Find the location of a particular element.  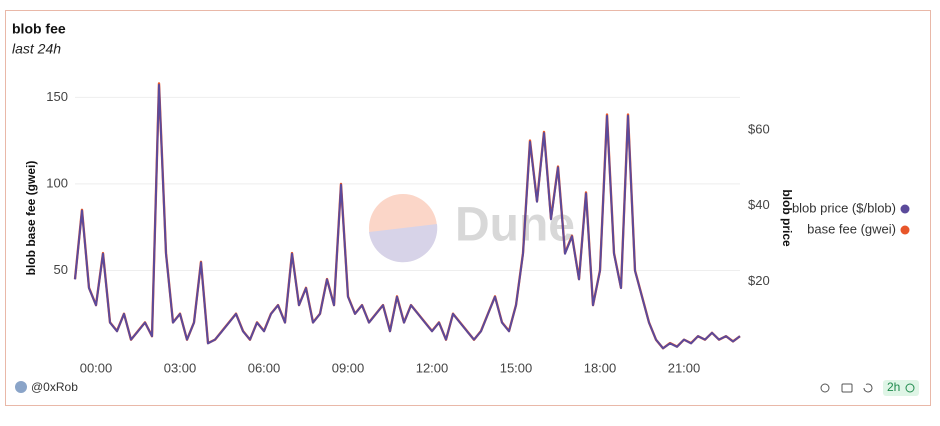

x-tick-label: 09:00 is located at coordinates (348, 367).